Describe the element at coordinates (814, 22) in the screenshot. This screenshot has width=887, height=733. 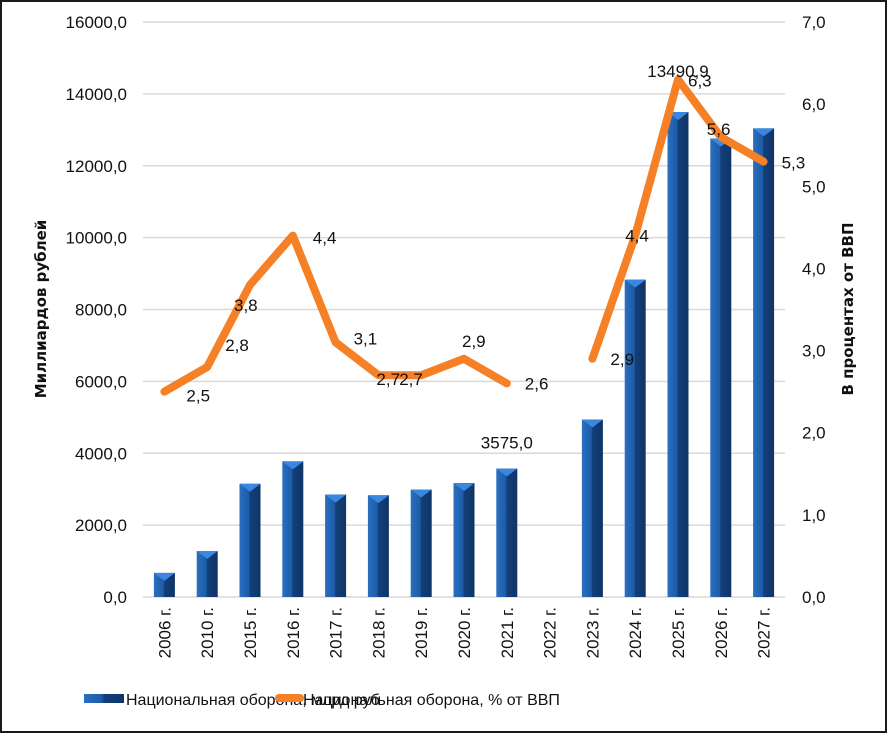
I see `right-axis-tick-label: 7,0` at that location.